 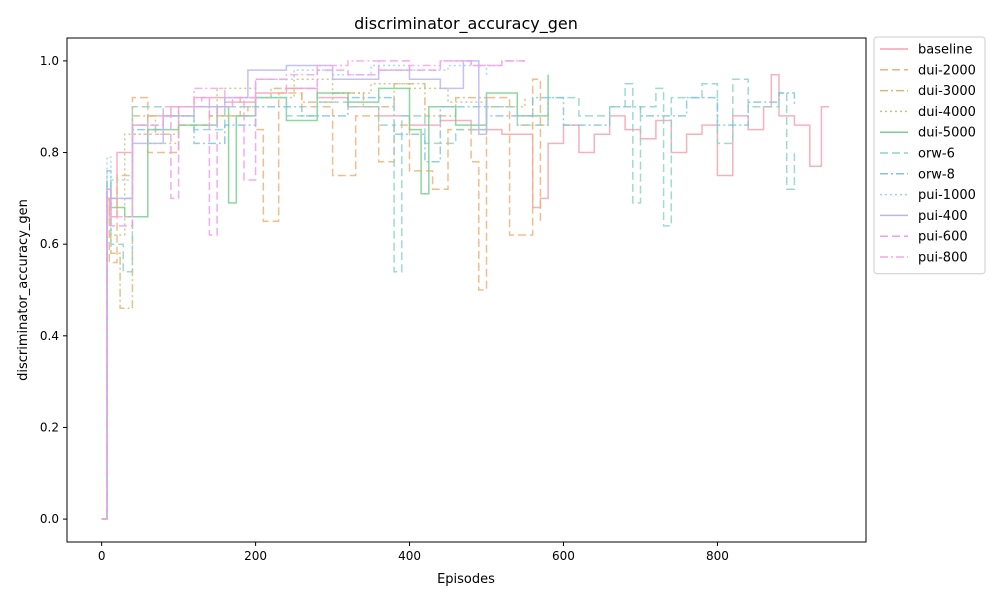 I want to click on y-tick-label: 0.4, so click(x=49, y=336).